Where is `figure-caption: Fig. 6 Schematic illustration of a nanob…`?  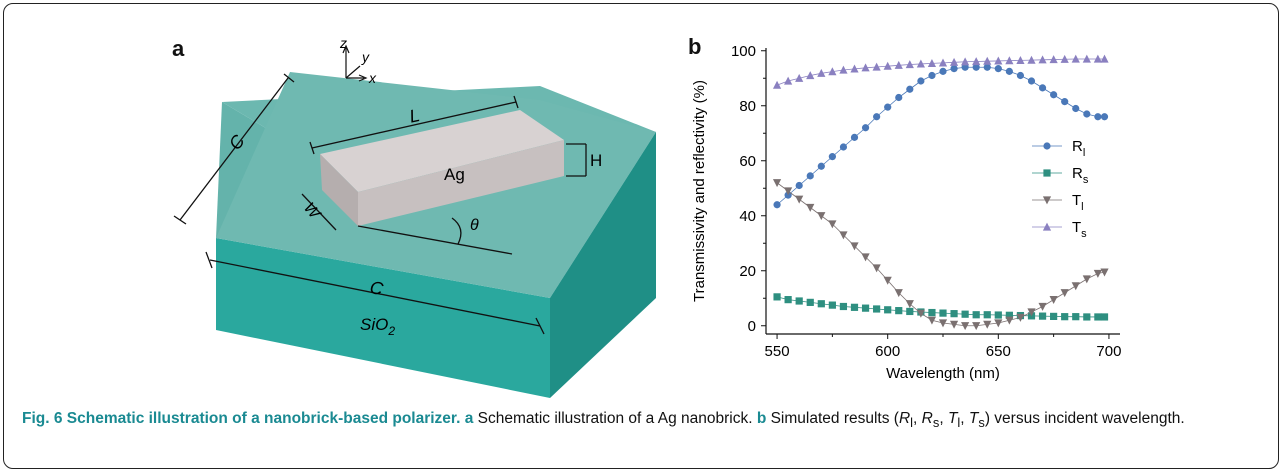 figure-caption: Fig. 6 Schematic illustration of a nanob… is located at coordinates (642, 421).